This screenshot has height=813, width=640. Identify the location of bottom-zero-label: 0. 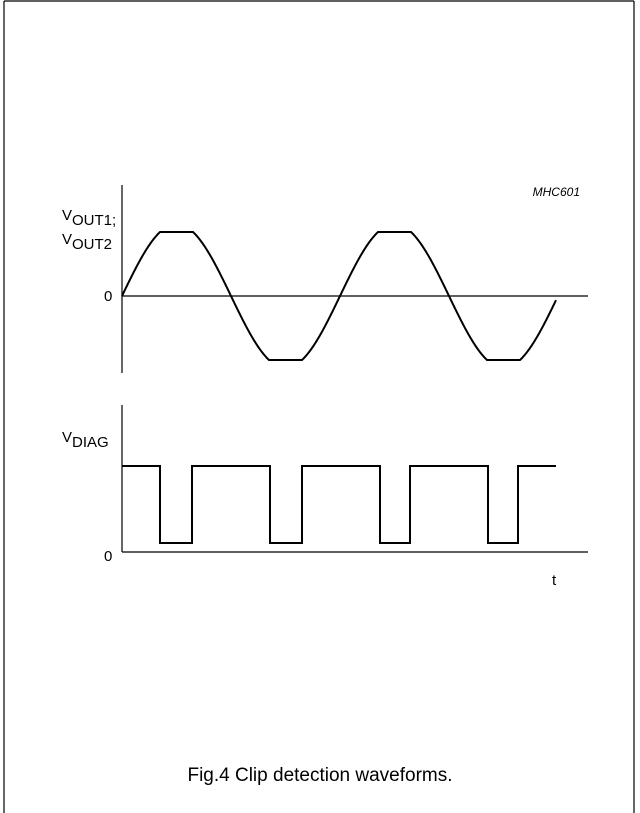
(108, 556).